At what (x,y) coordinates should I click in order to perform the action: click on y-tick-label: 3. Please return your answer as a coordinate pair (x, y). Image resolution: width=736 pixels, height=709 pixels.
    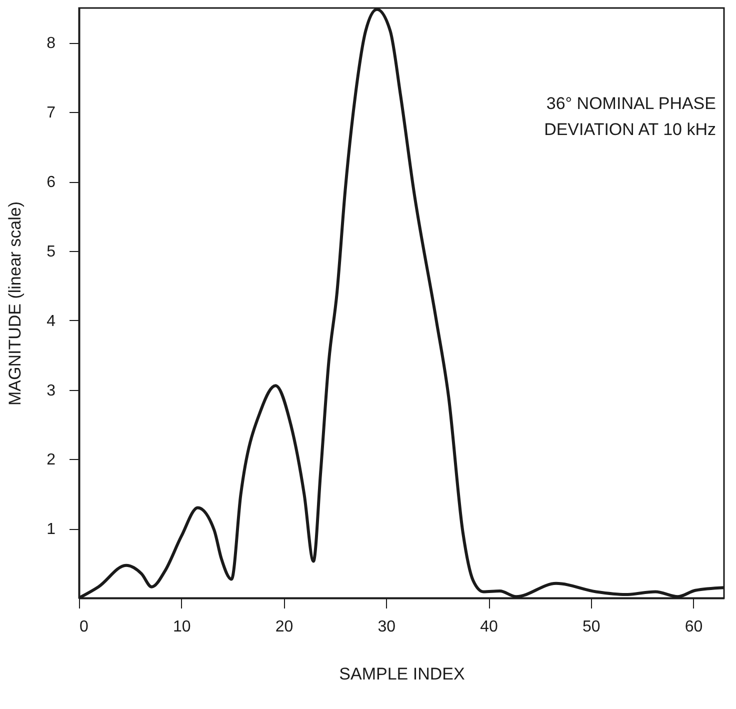
    Looking at the image, I should click on (51, 391).